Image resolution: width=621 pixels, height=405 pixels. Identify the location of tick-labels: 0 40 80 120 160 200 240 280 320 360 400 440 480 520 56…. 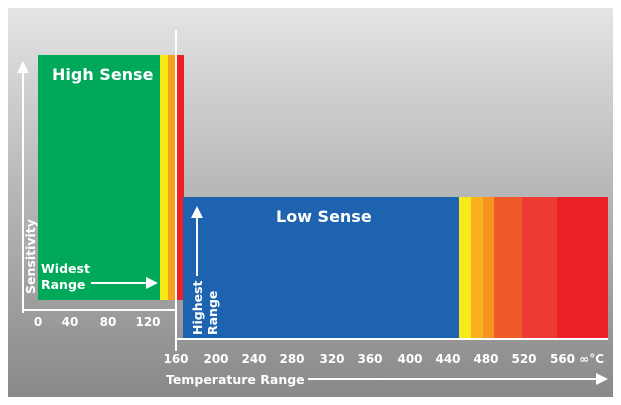
(319, 340).